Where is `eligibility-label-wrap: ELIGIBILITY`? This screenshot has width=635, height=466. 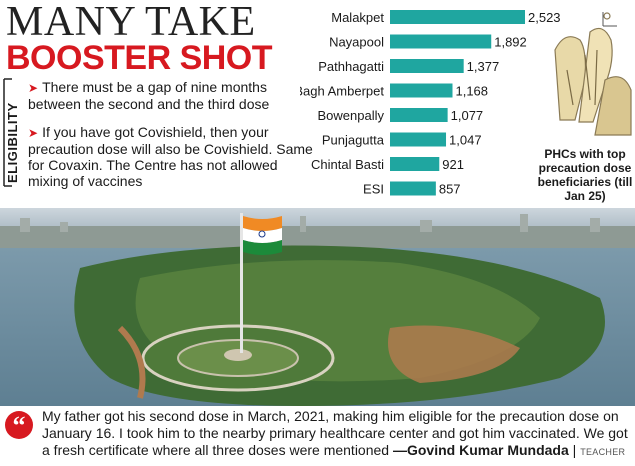
eligibility-label-wrap: ELIGIBILITY is located at coordinates (12, 140).